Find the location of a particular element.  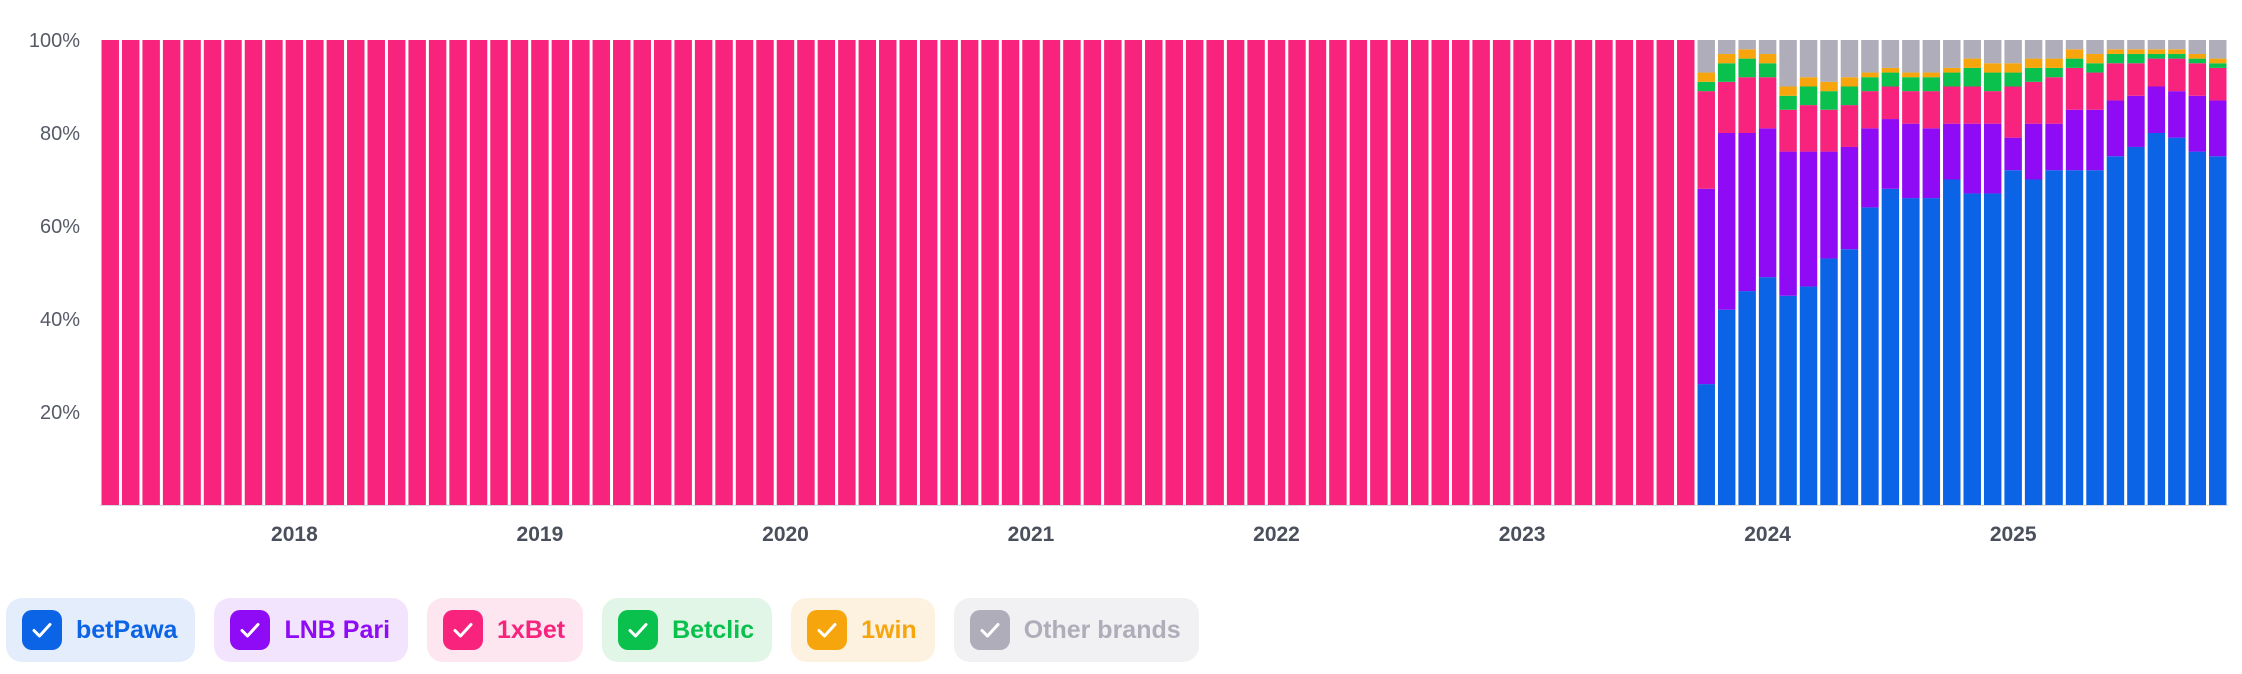

legend-item-betpawa: betPawa is located at coordinates (101, 630).